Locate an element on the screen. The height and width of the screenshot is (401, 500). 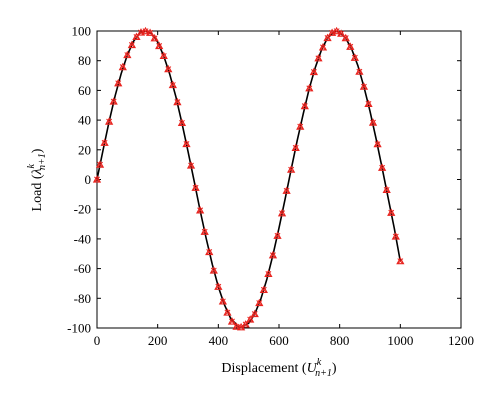
y-tick-label: 0 is located at coordinates (88, 179).